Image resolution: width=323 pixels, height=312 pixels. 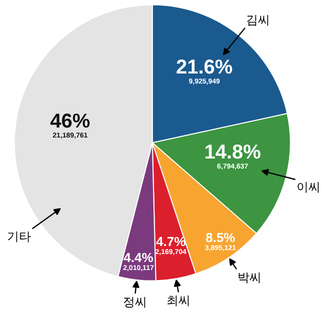 I want to click on slice-label: 최씨, so click(x=178, y=301).